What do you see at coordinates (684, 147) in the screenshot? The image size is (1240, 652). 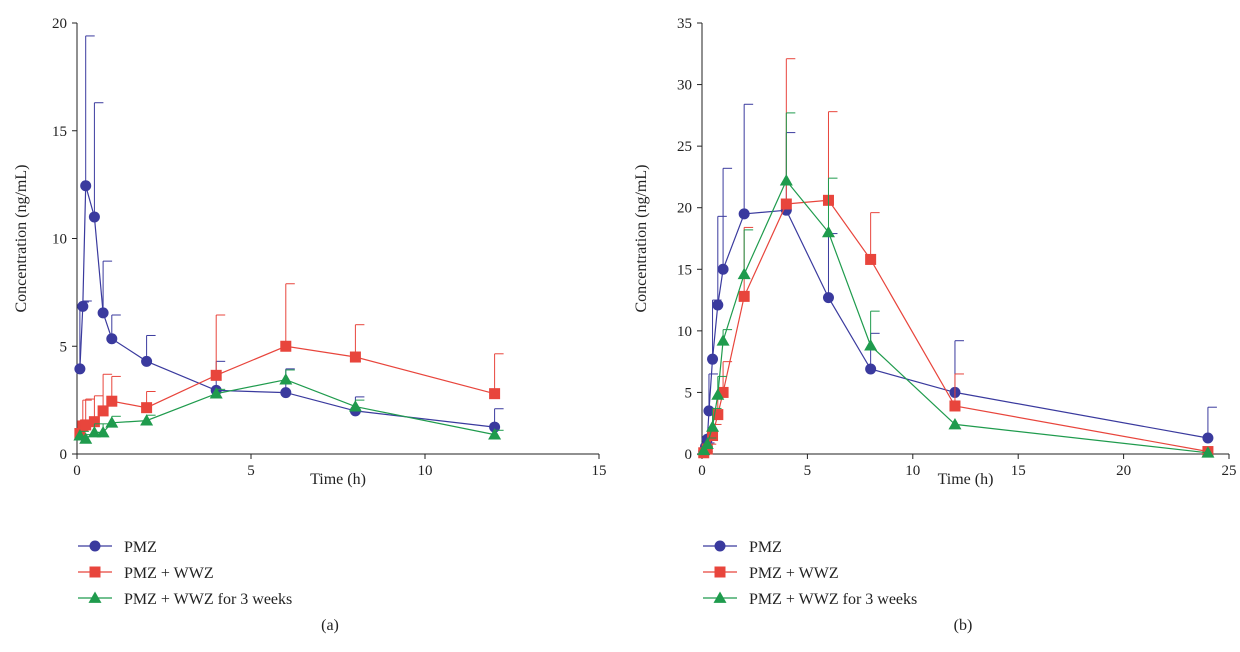 I see `y-tick-label: 25` at bounding box center [684, 147].